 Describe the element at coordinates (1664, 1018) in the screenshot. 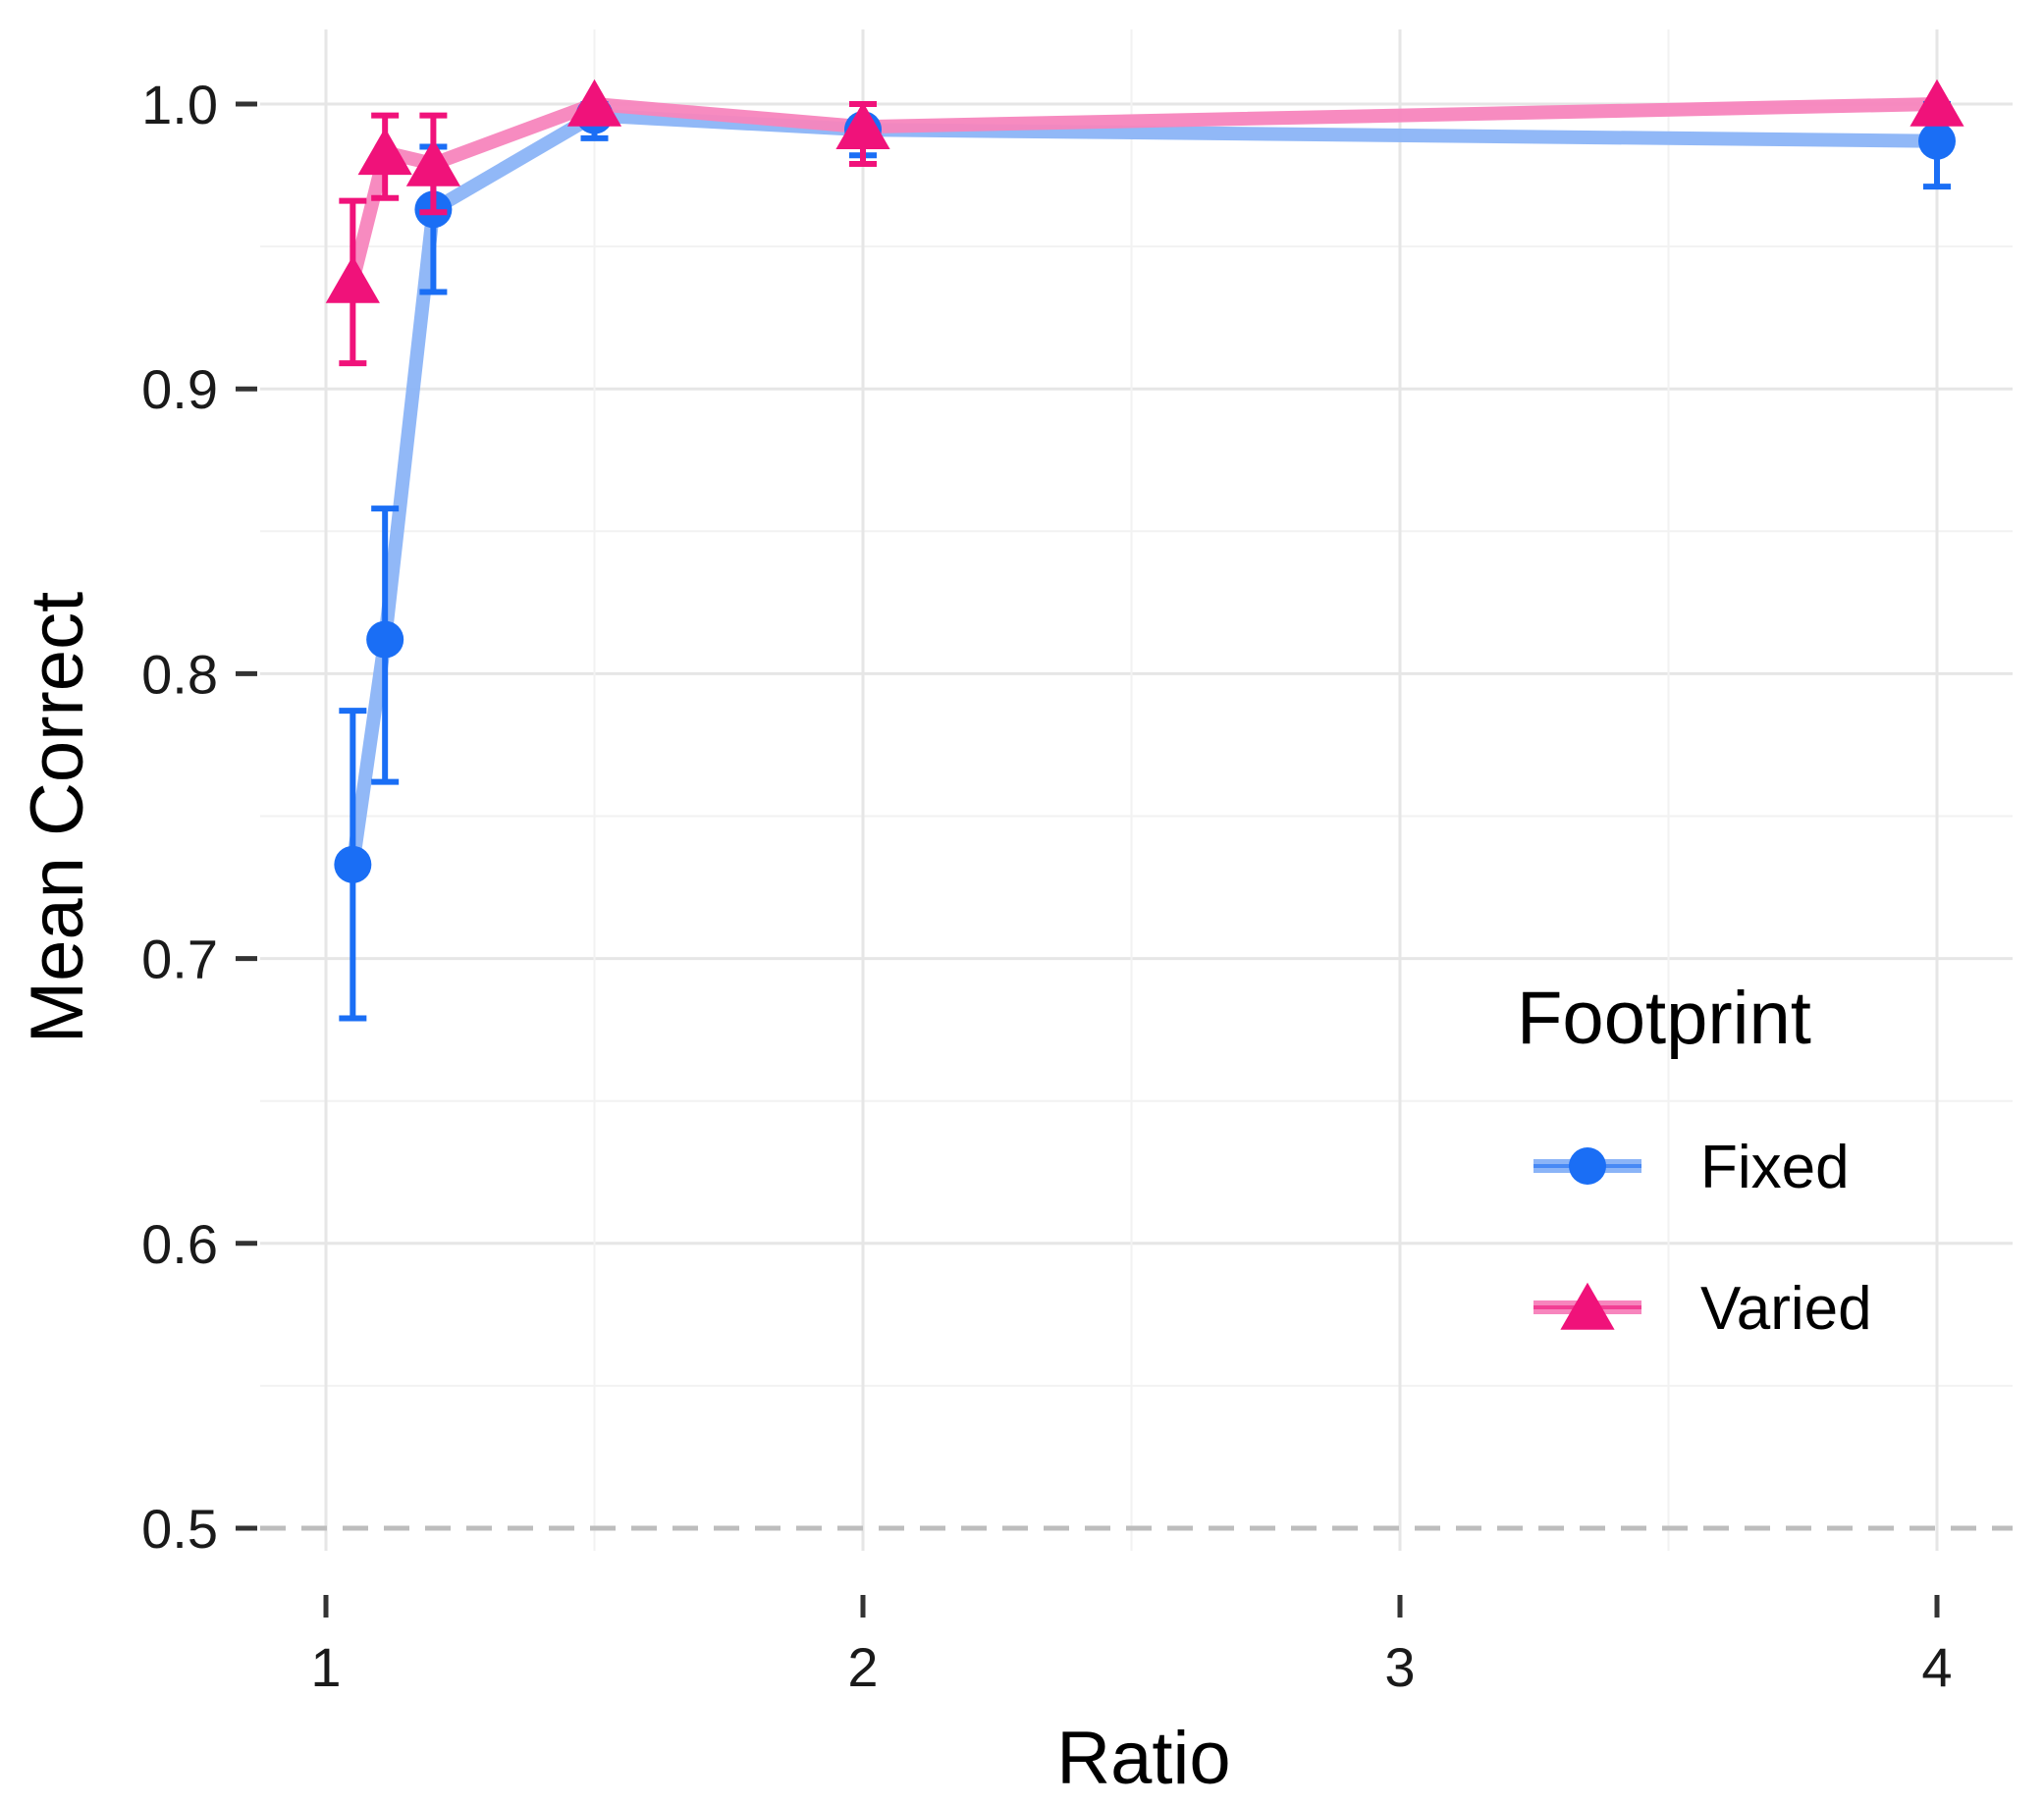

I see `legend-title: Footprint` at that location.